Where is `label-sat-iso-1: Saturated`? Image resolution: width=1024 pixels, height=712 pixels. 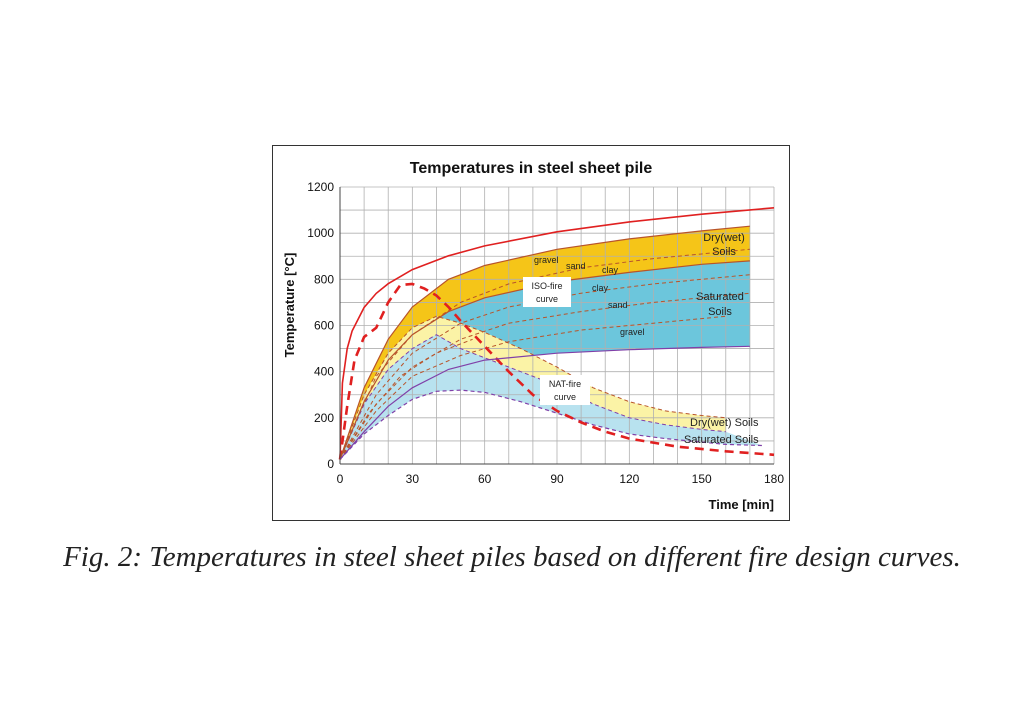
label-sat-iso-1: Saturated is located at coordinates (720, 297).